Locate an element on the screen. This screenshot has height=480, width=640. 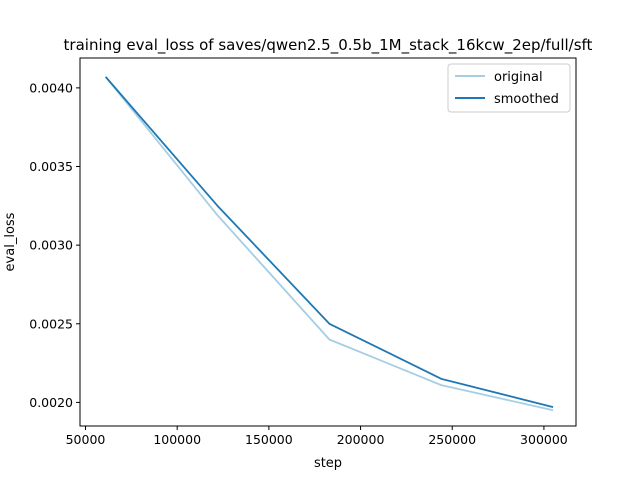
legend: original smoothed is located at coordinates (509, 88).